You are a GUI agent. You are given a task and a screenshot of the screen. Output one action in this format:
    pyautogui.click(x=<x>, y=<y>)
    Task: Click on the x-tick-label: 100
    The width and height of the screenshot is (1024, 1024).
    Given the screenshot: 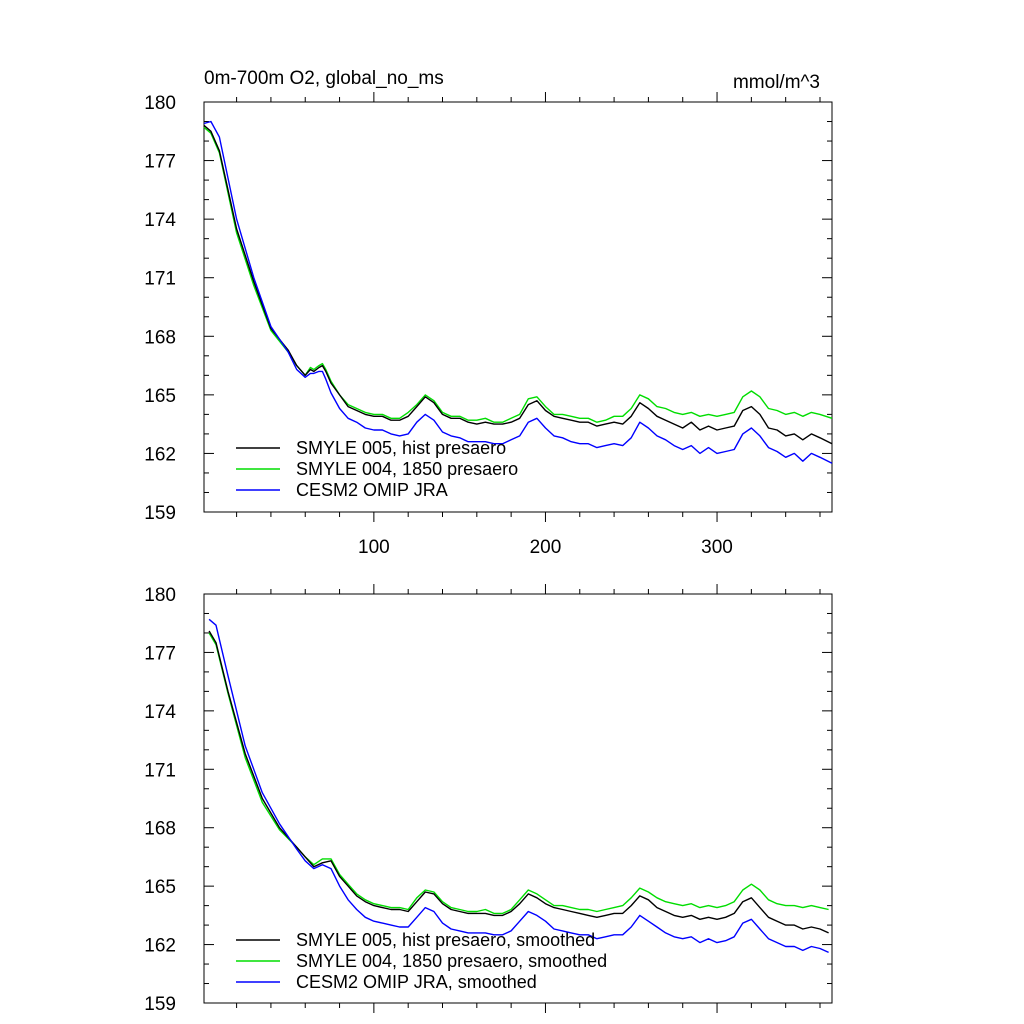 What is the action you would take?
    pyautogui.click(x=374, y=547)
    